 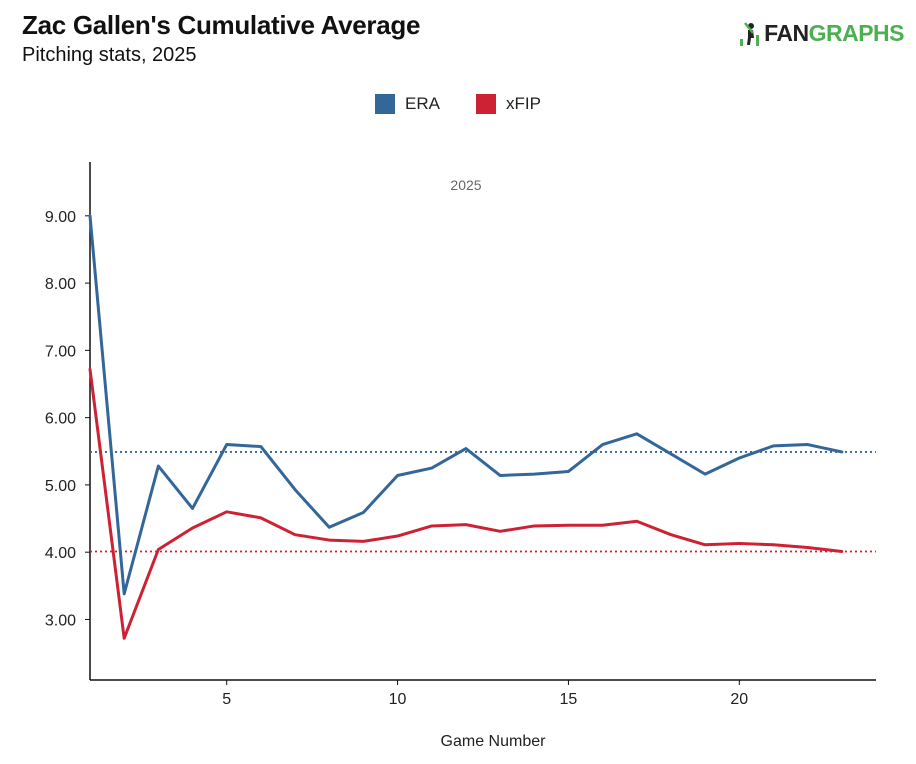 What do you see at coordinates (60, 351) in the screenshot?
I see `y-tick-label: 7.00` at bounding box center [60, 351].